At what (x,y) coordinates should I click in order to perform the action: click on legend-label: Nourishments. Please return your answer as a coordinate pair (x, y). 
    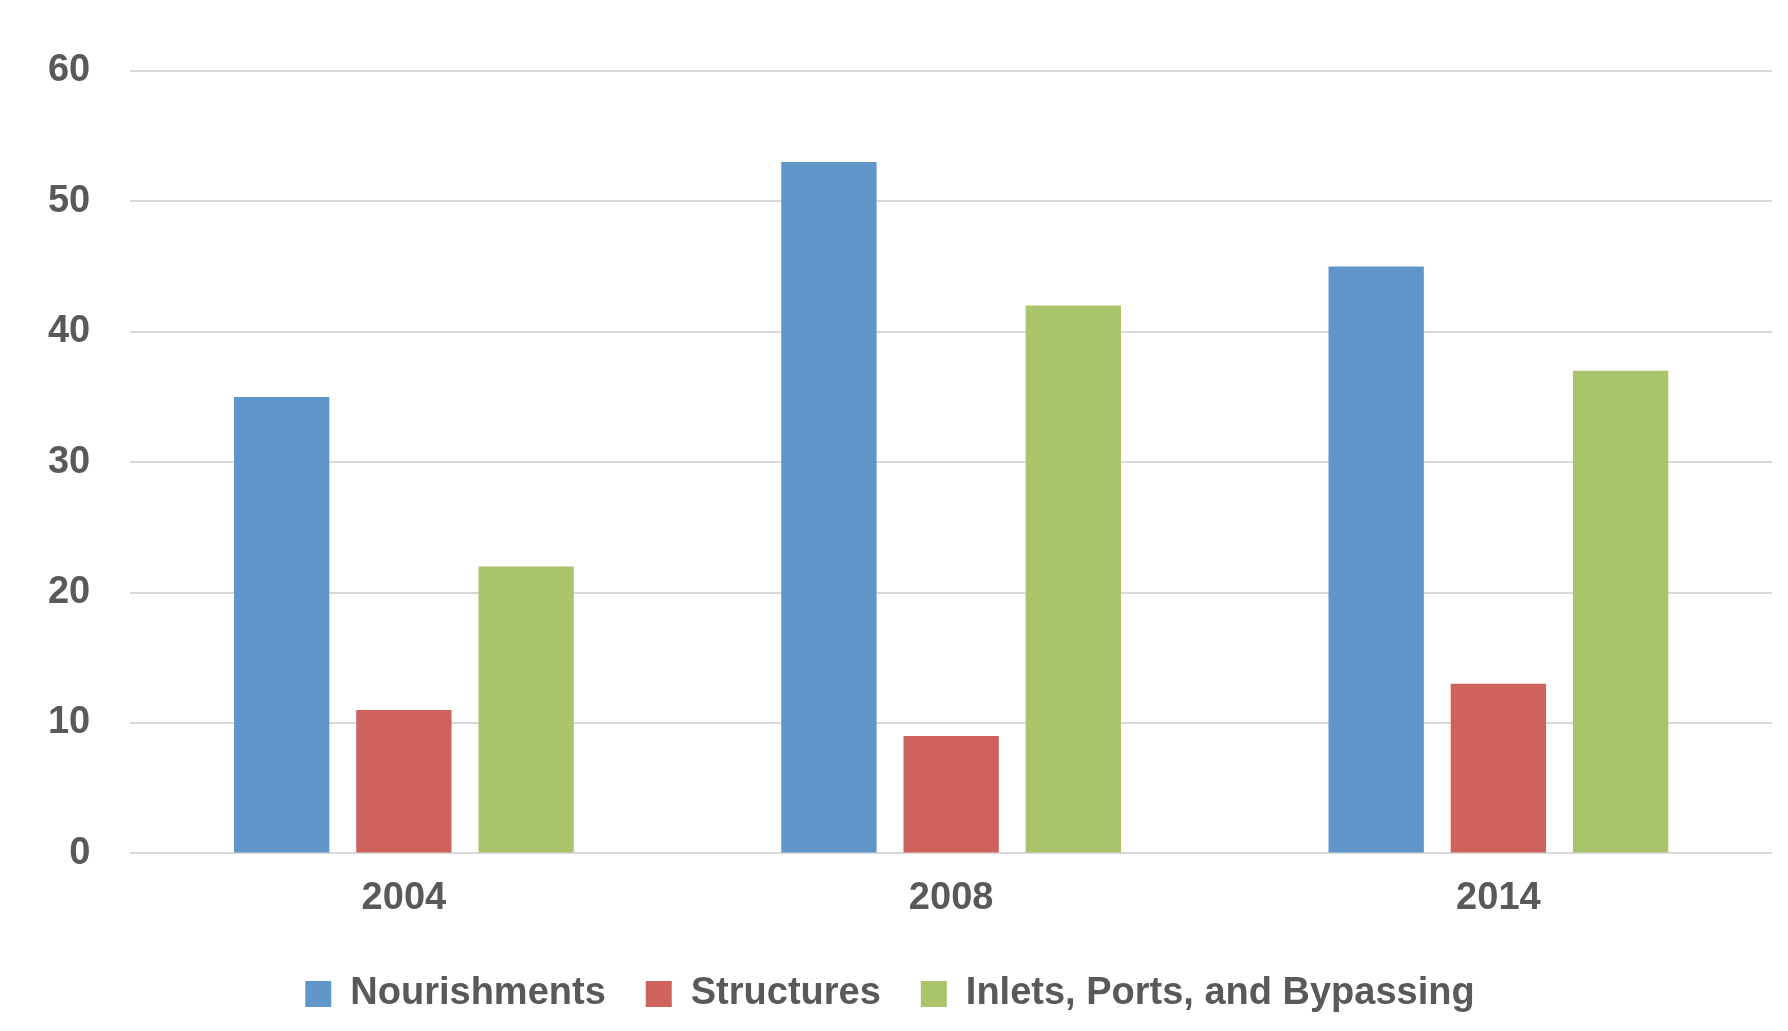
    Looking at the image, I should click on (478, 991).